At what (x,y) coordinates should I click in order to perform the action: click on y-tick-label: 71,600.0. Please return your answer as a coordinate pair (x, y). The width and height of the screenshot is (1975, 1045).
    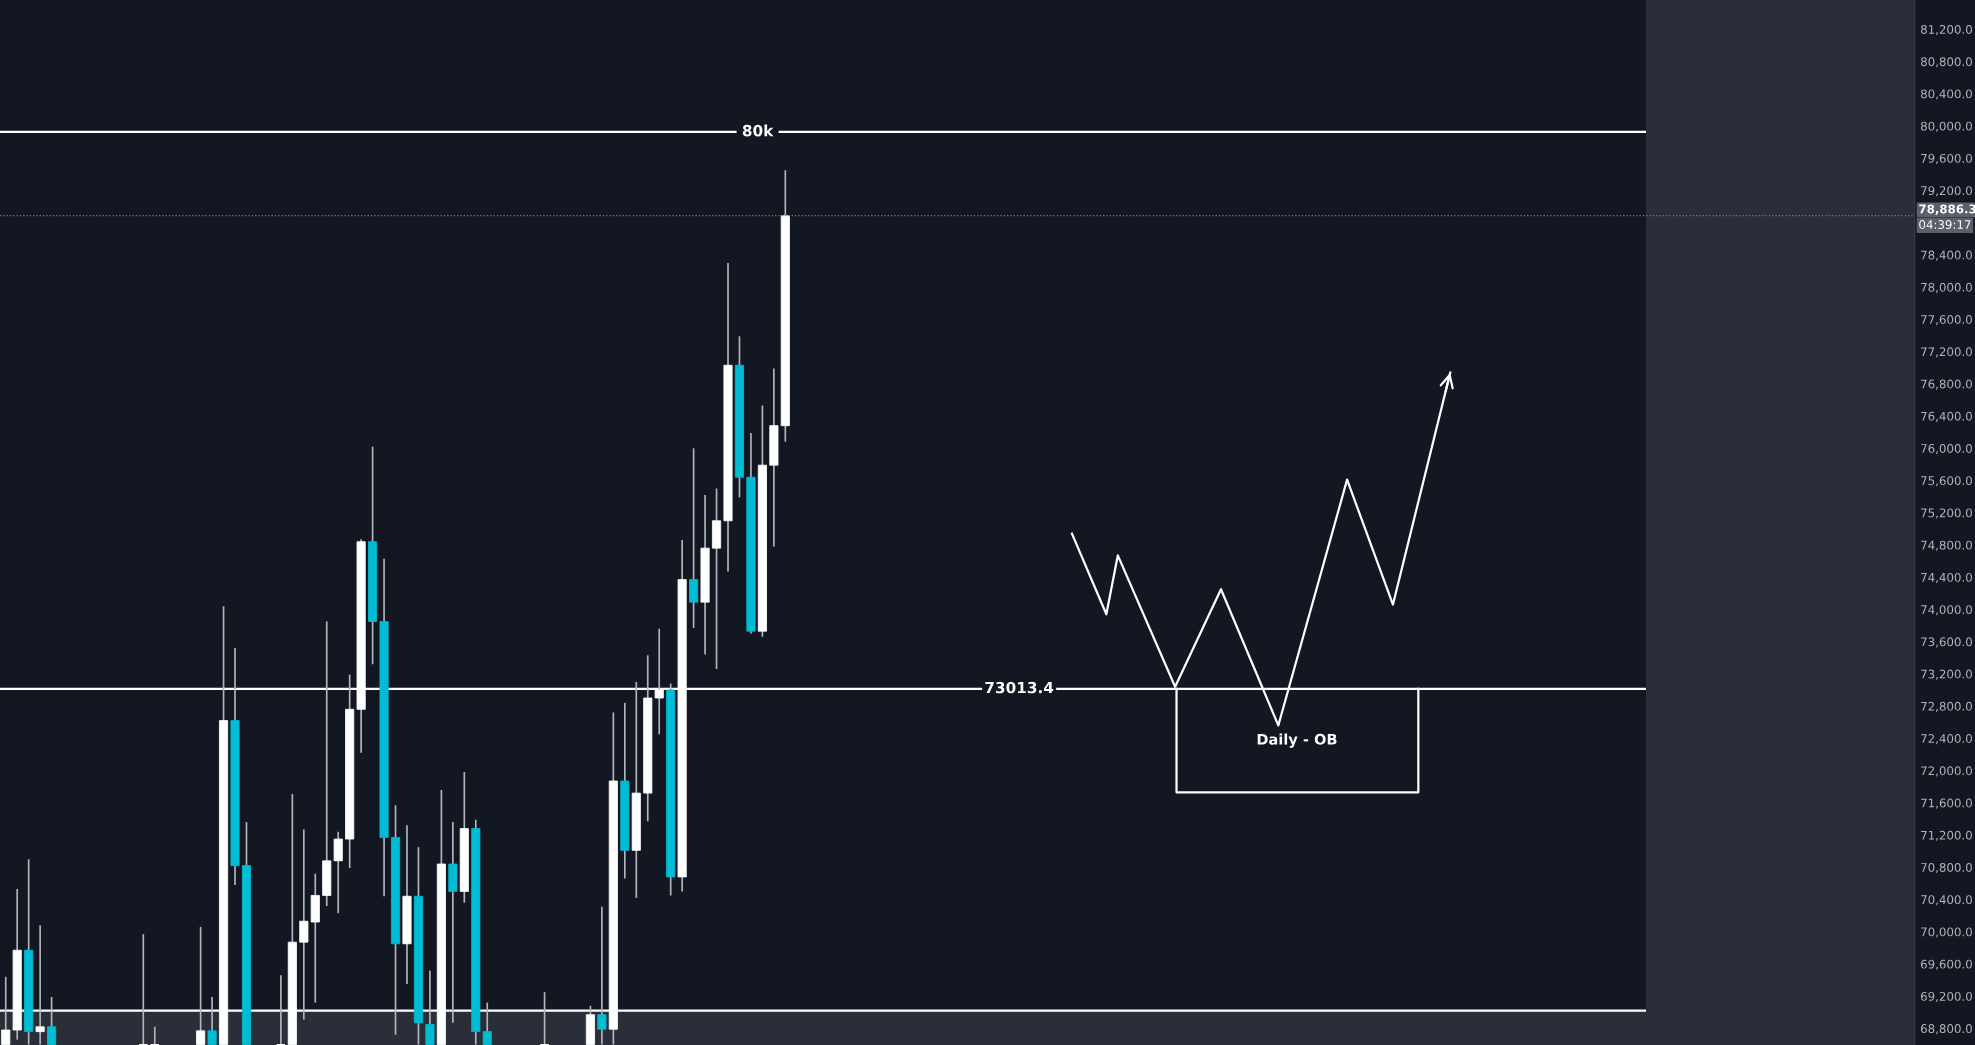
    Looking at the image, I should click on (1946, 803).